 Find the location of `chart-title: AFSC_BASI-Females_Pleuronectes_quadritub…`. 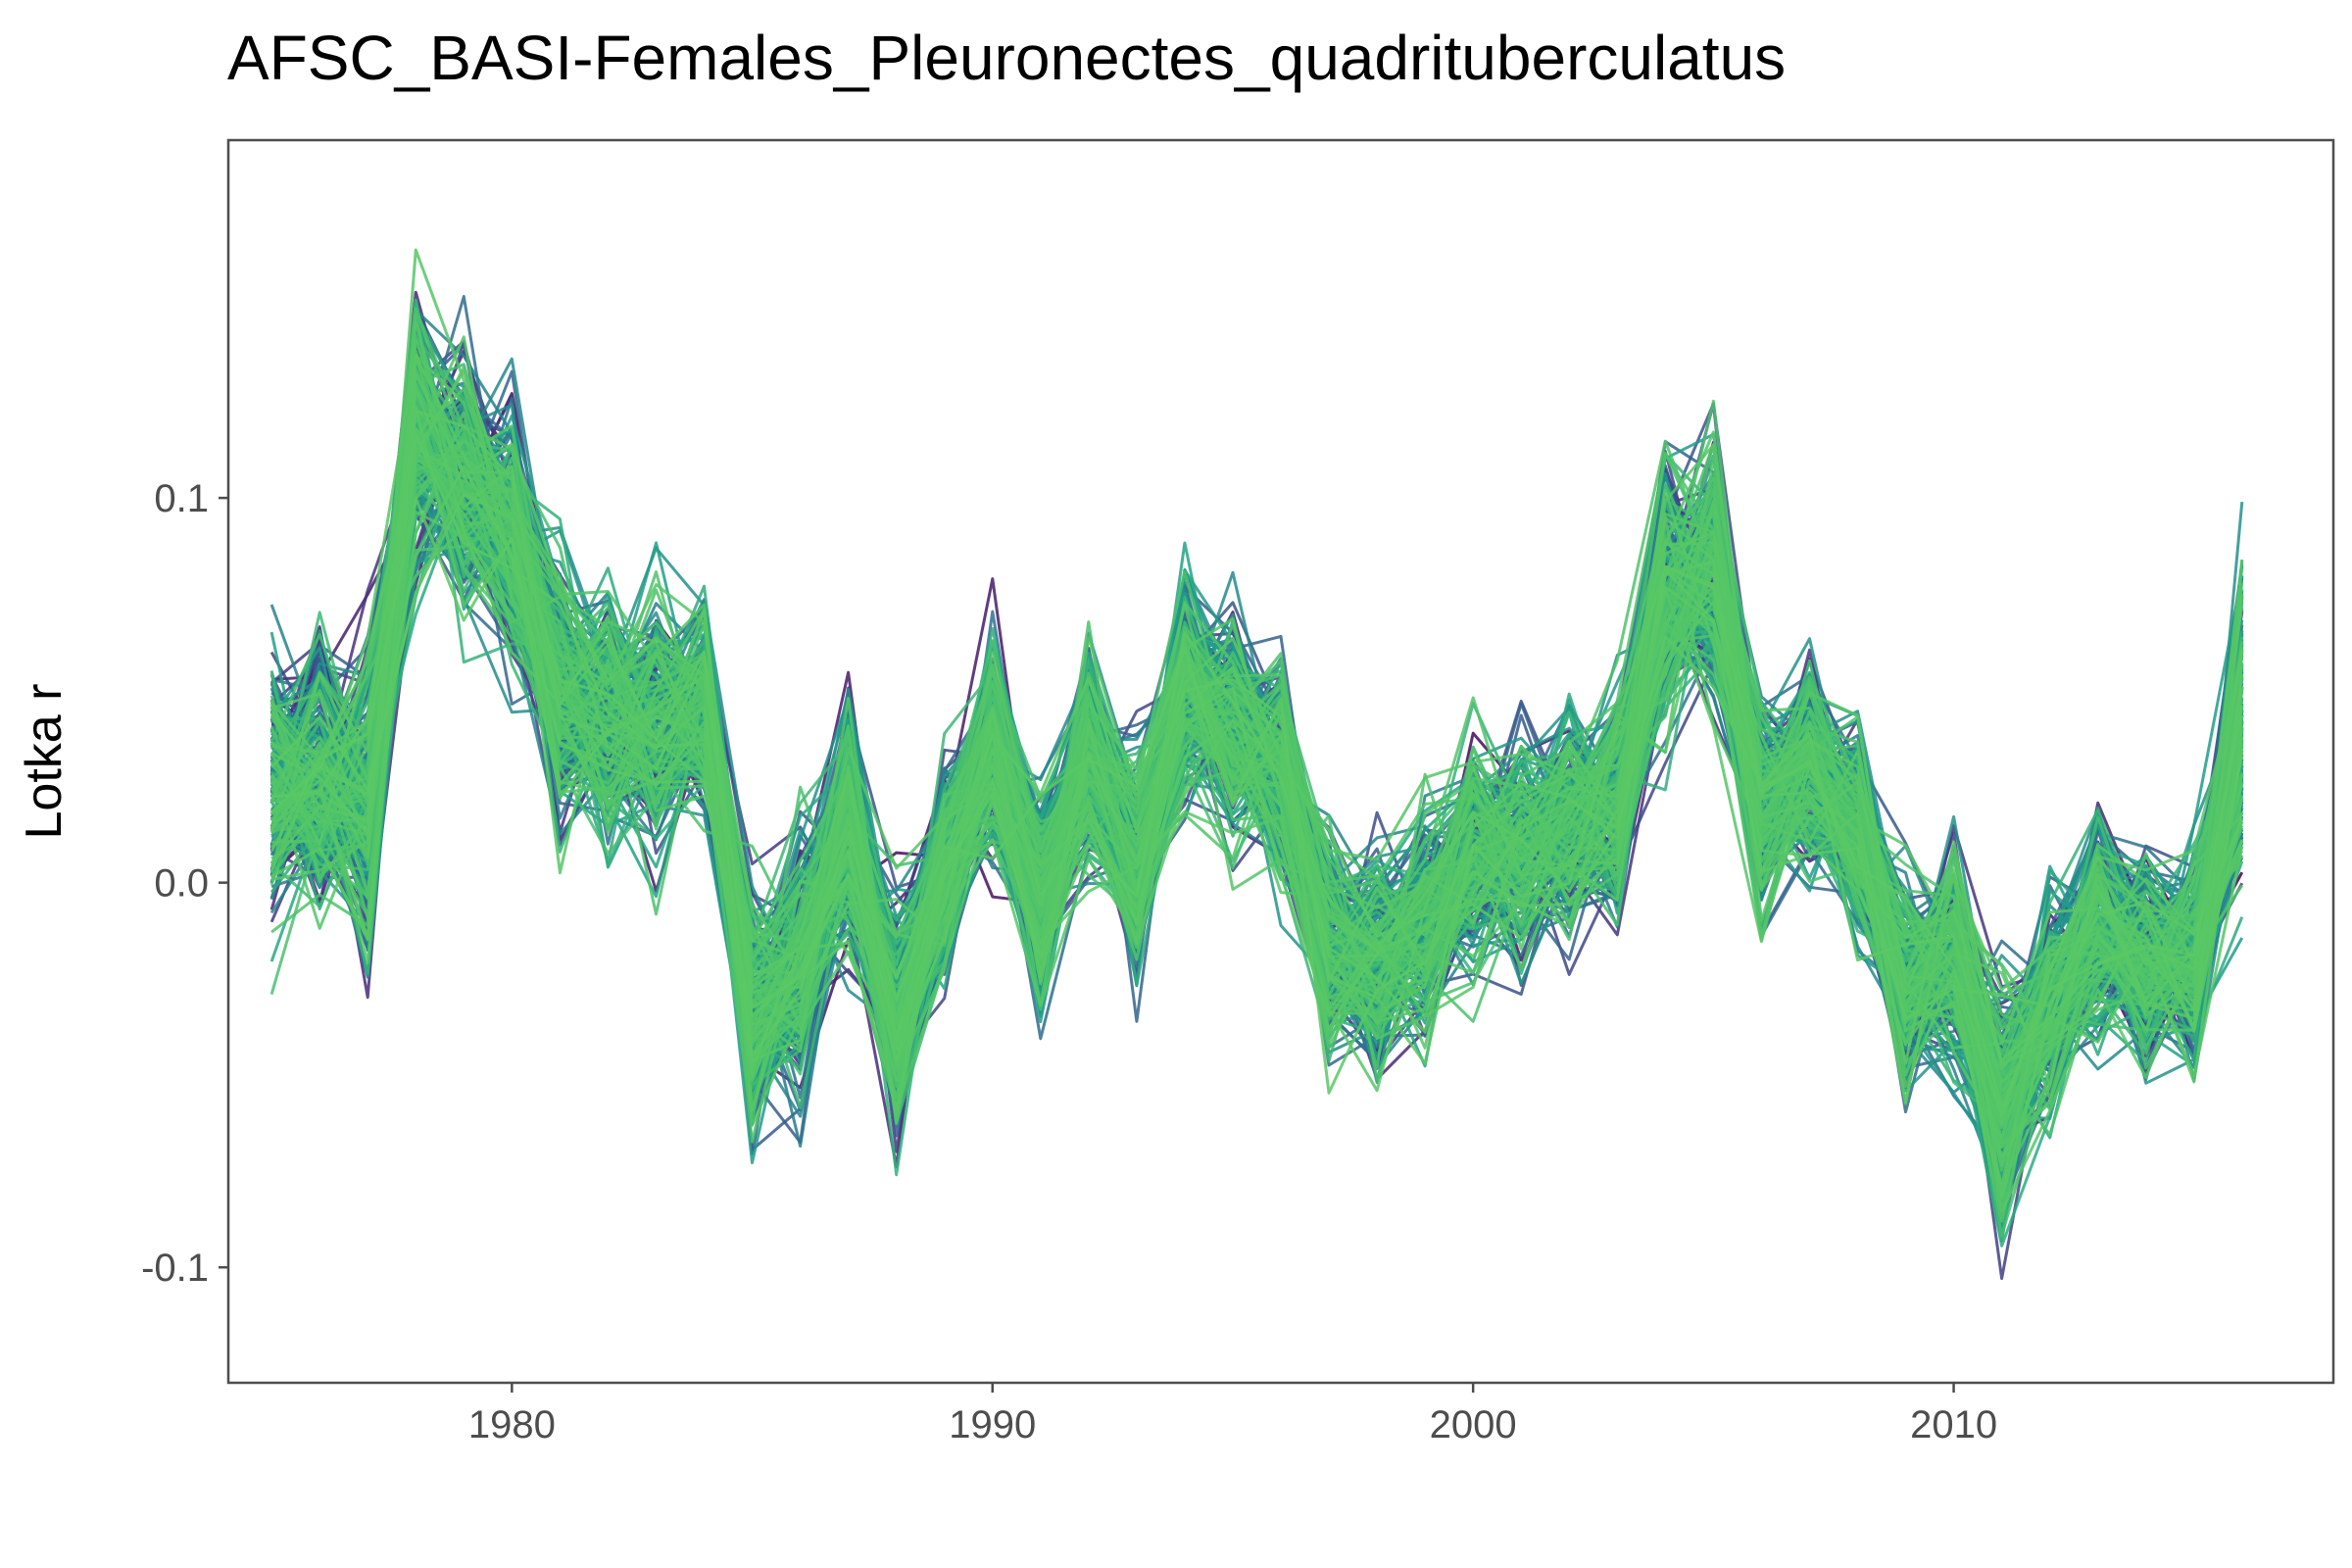

chart-title: AFSC_BASI-Females_Pleuronectes_quadritub… is located at coordinates (1007, 58).